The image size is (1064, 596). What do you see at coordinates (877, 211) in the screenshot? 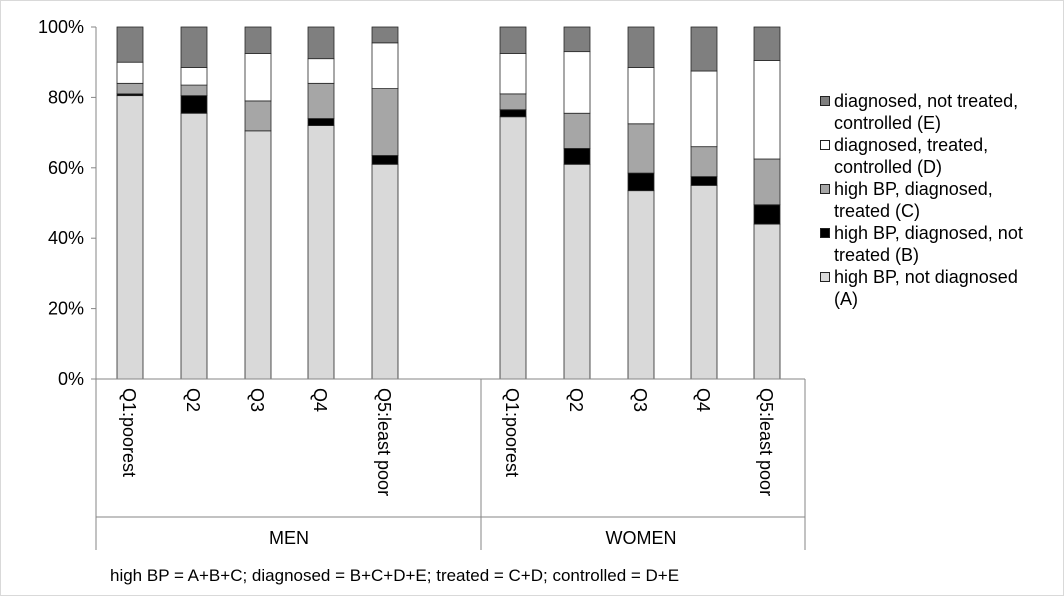
I see `legend-label: treated (C)` at bounding box center [877, 211].